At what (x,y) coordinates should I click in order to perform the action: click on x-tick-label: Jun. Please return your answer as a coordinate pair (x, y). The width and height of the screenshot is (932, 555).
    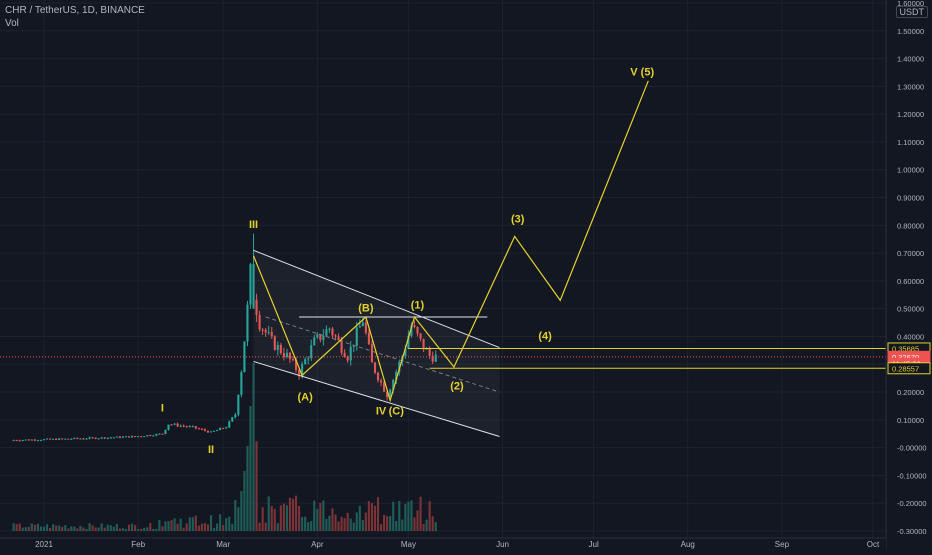
    Looking at the image, I should click on (502, 544).